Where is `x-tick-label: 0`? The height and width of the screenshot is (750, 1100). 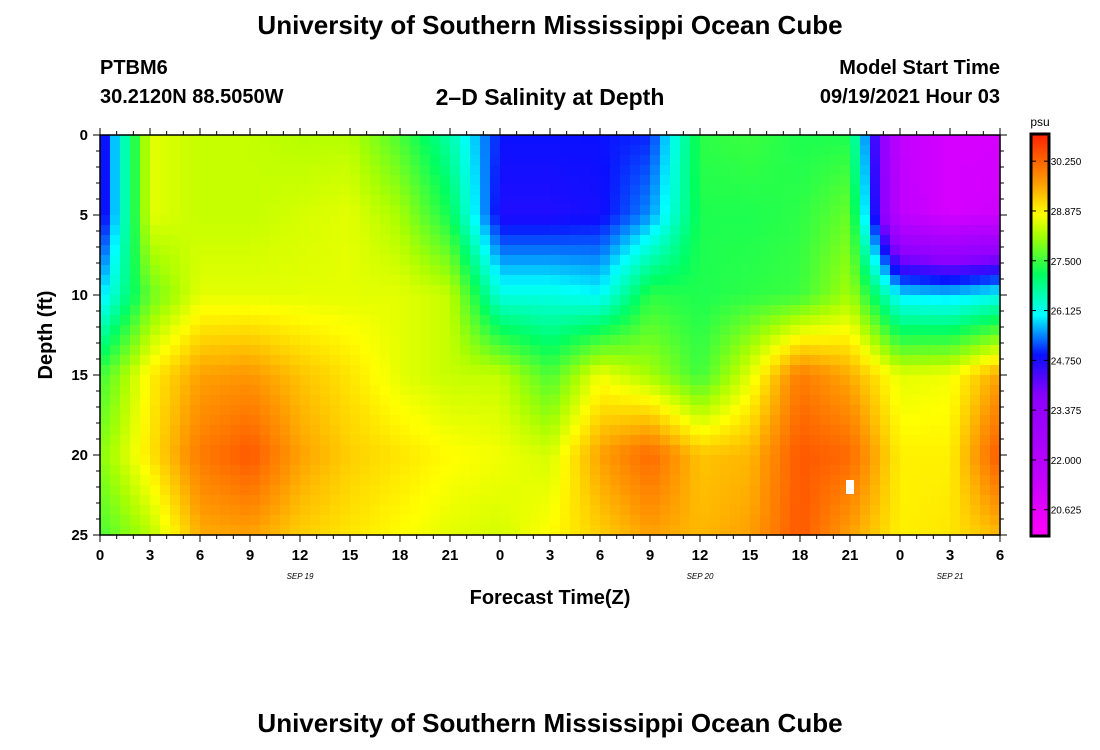 x-tick-label: 0 is located at coordinates (900, 555).